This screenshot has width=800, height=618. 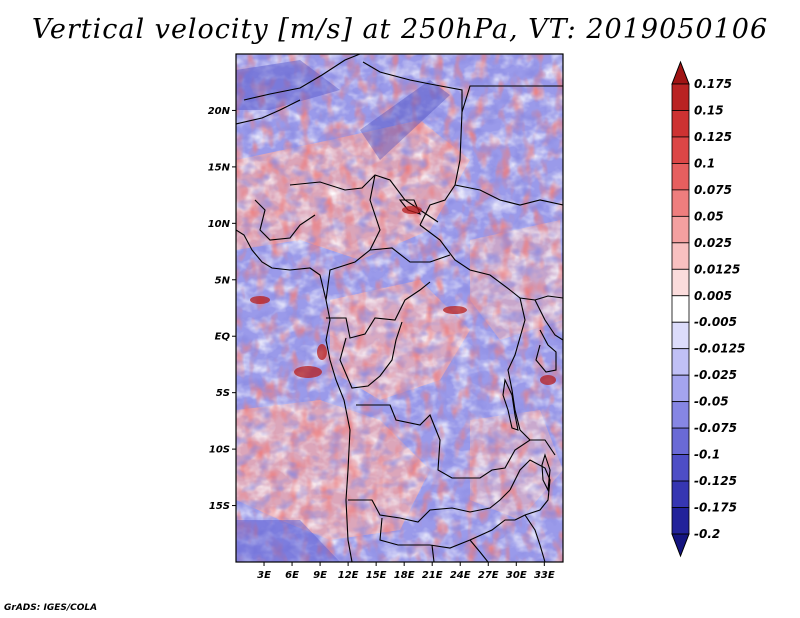 What do you see at coordinates (707, 455) in the screenshot?
I see `colorbar-label: -0.1` at bounding box center [707, 455].